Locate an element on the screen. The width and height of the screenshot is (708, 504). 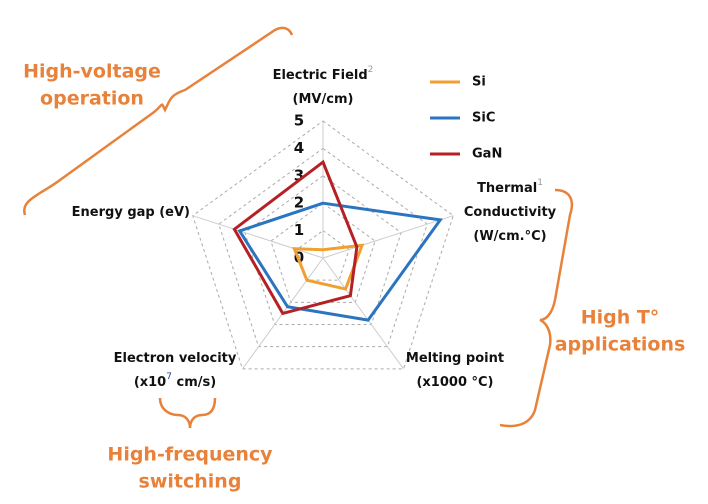
axis-label: (x1000 °C) is located at coordinates (454, 382).